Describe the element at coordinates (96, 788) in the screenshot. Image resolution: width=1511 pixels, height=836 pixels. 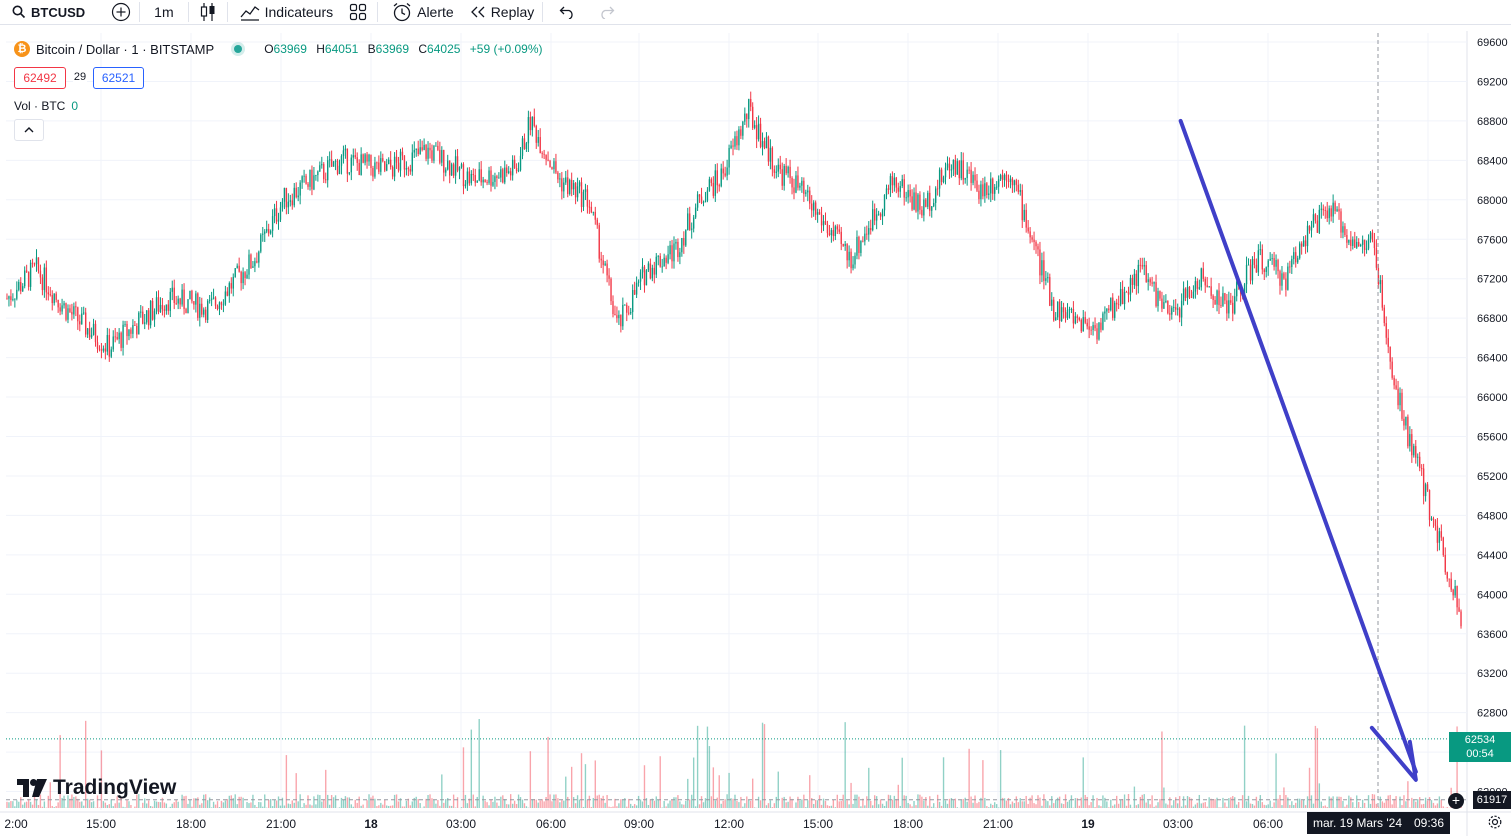
I see `tradingview-logo: TradingView` at that location.